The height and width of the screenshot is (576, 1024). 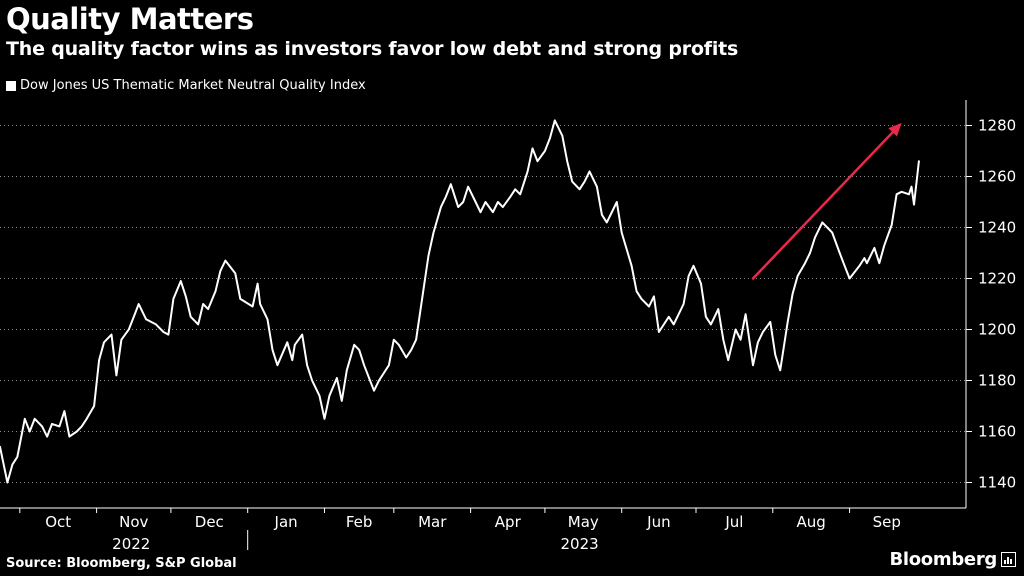 I want to click on trend-arrow-head, so click(x=895, y=129).